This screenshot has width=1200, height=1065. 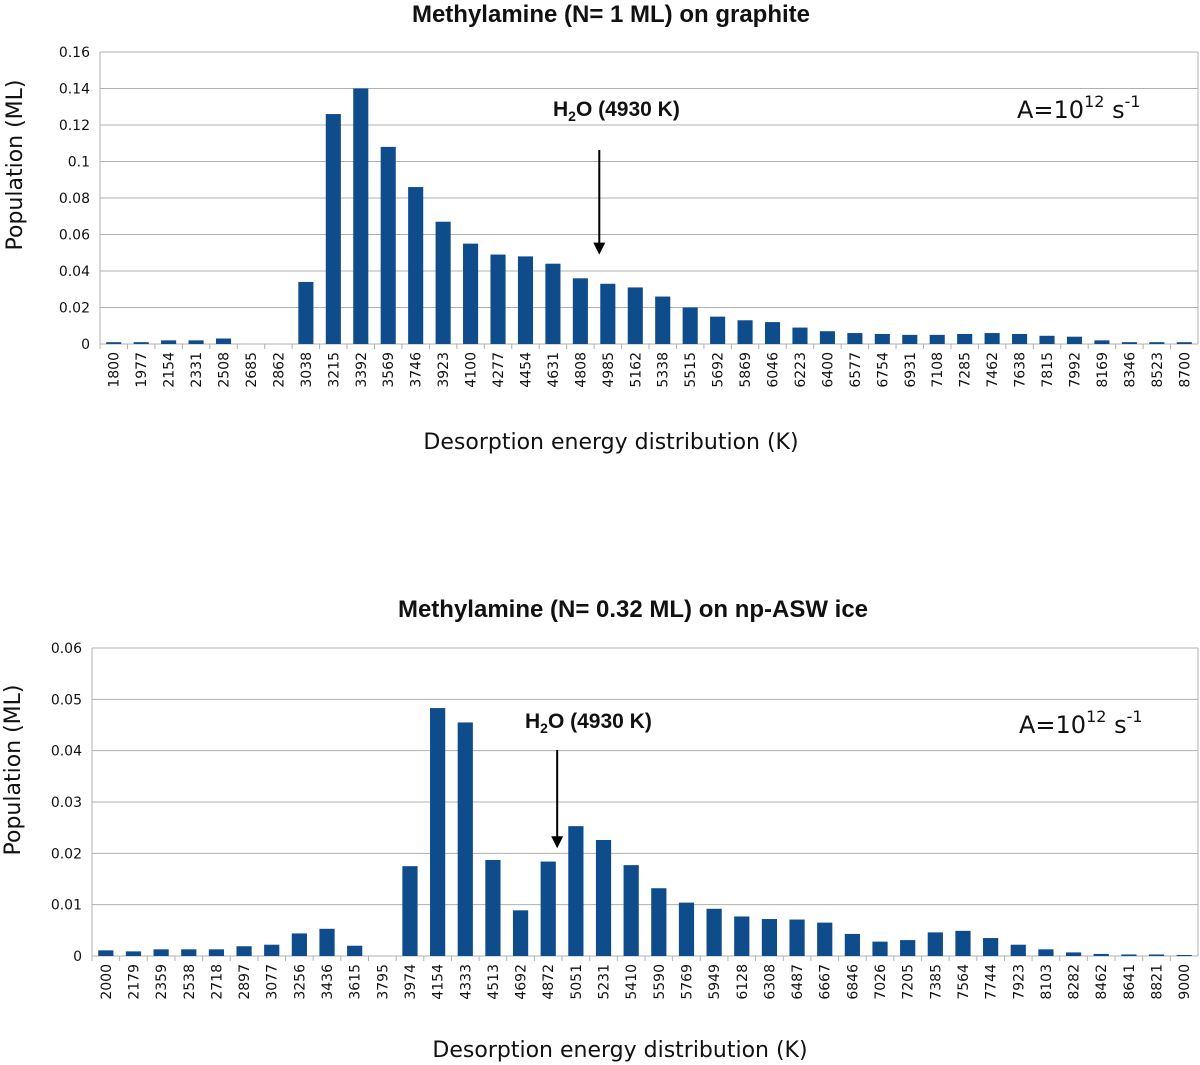 I want to click on y-tick-labels: 0 0.02 0.04 0.06 0.08 0.1 0.12 0.14 0.16, so click(x=74, y=199).